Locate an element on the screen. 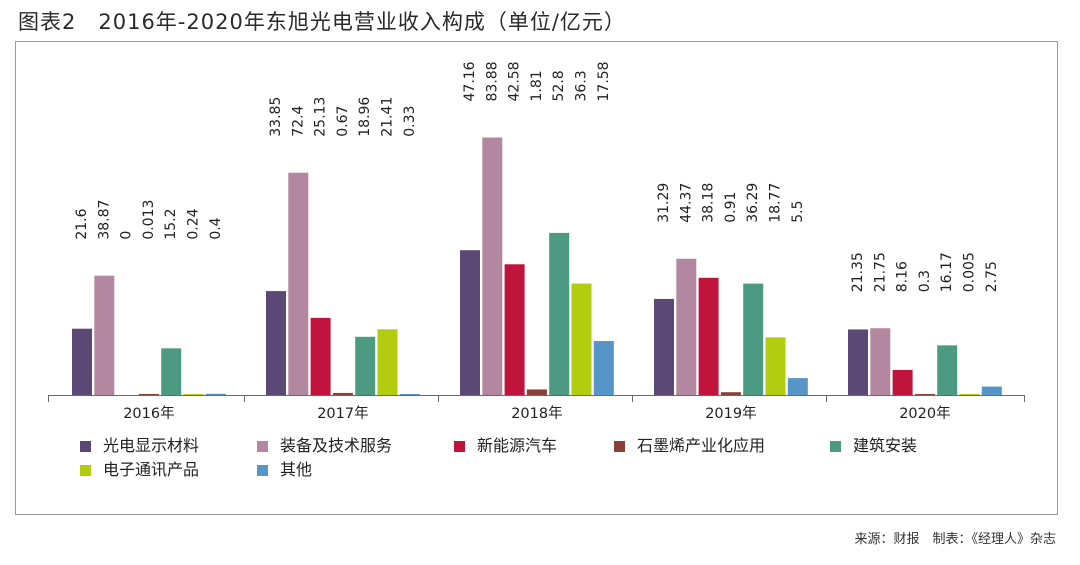 Image resolution: width=1080 pixels, height=565 pixels. data-label-2017年-光电显示材料: 33.85 is located at coordinates (276, 117).